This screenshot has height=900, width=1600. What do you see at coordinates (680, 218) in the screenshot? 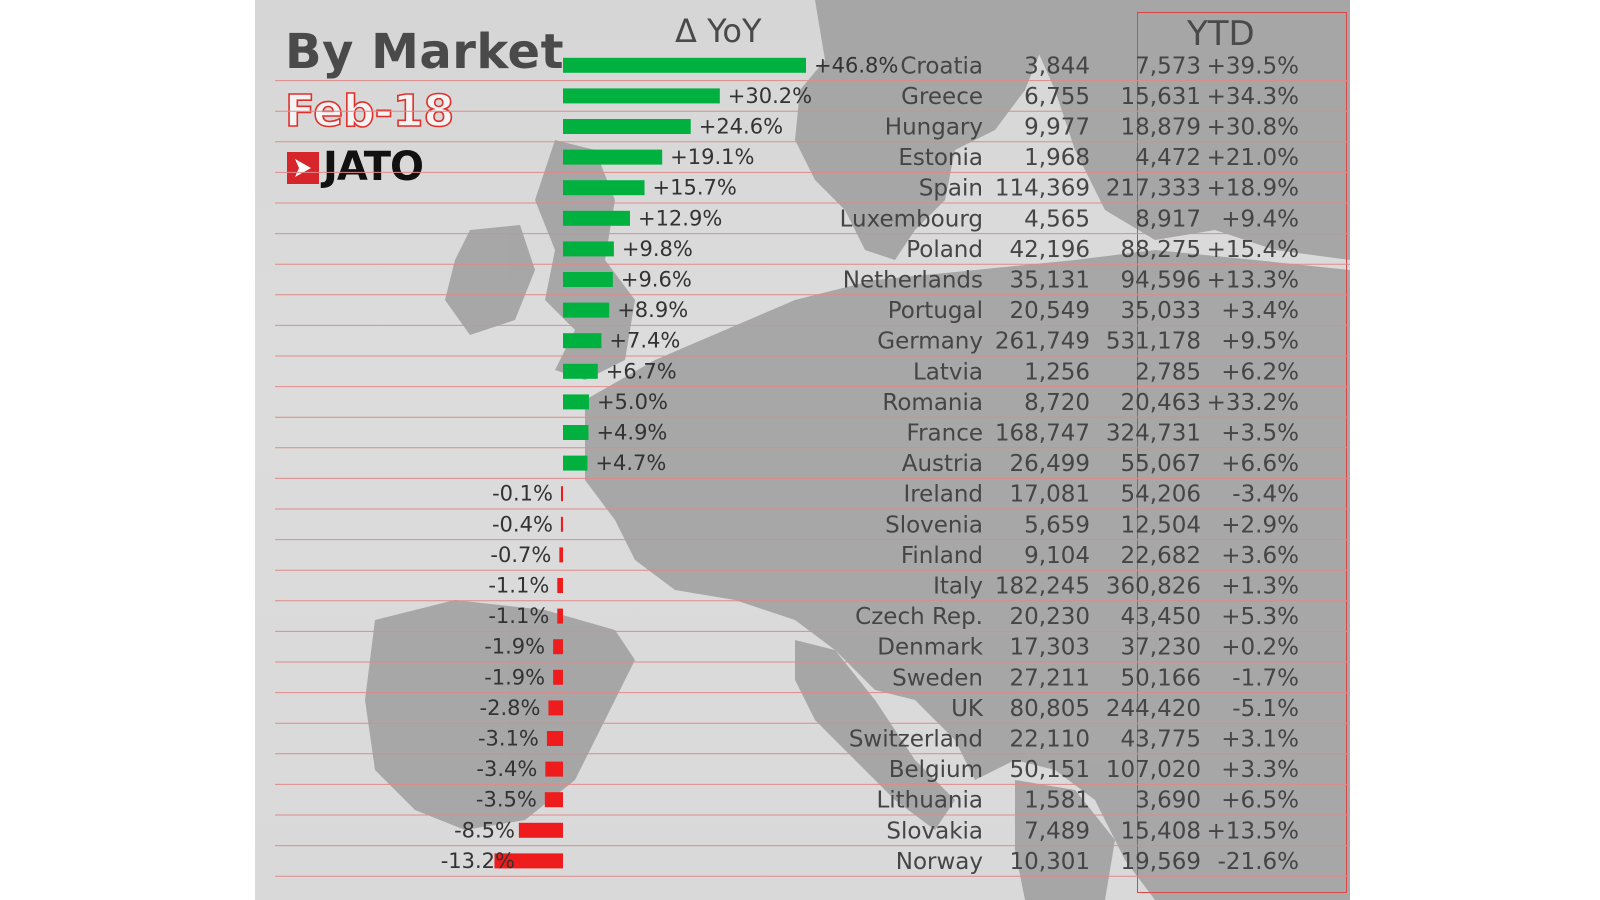
I see `yoy-data-label: +12.9%` at bounding box center [680, 218].